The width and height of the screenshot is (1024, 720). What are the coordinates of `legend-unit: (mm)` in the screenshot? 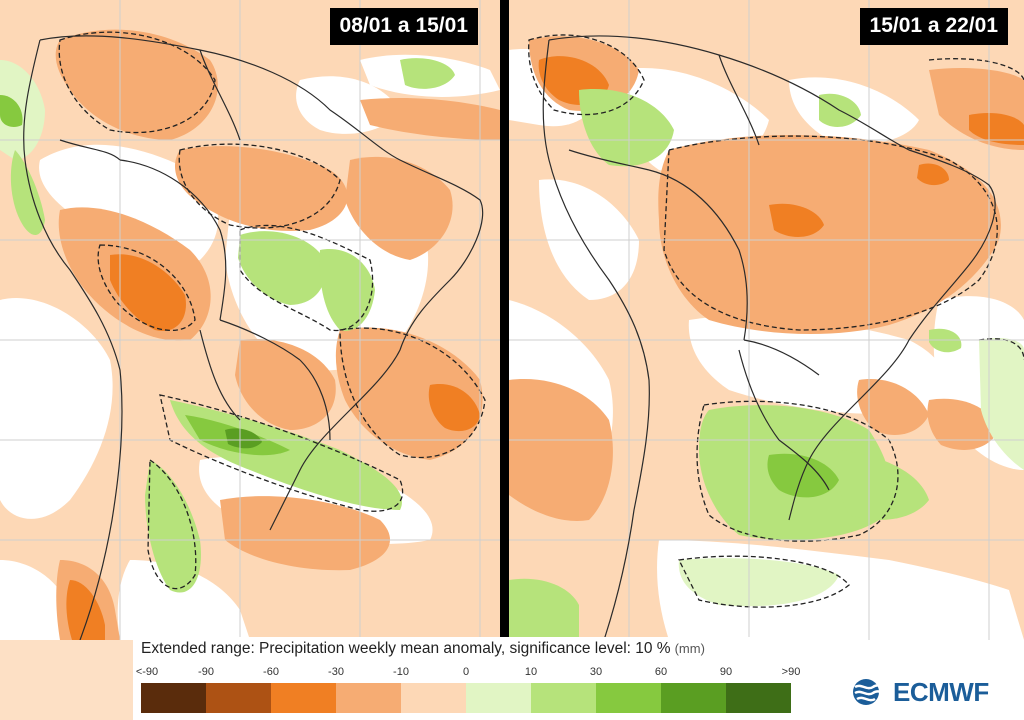 It's located at (689, 648).